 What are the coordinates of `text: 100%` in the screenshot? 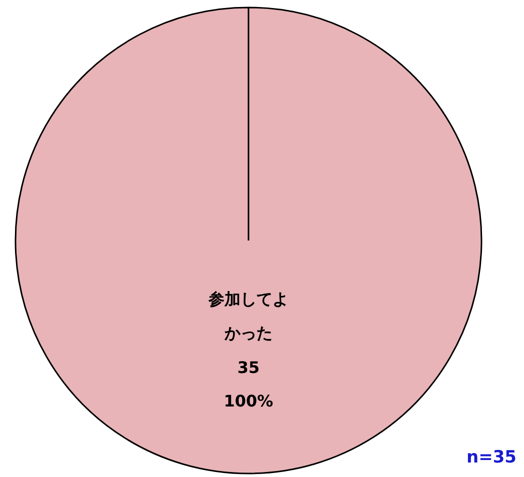 It's located at (249, 400).